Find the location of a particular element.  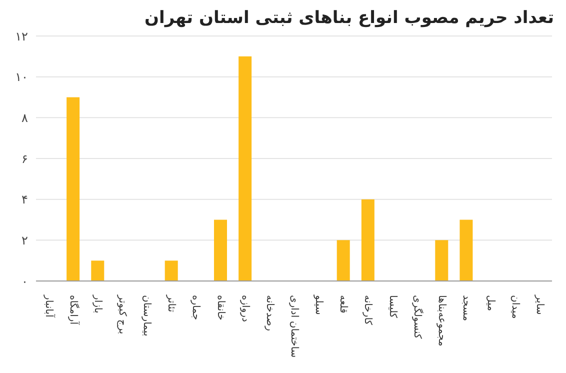

y-tick-label: ٠ is located at coordinates (25, 281).